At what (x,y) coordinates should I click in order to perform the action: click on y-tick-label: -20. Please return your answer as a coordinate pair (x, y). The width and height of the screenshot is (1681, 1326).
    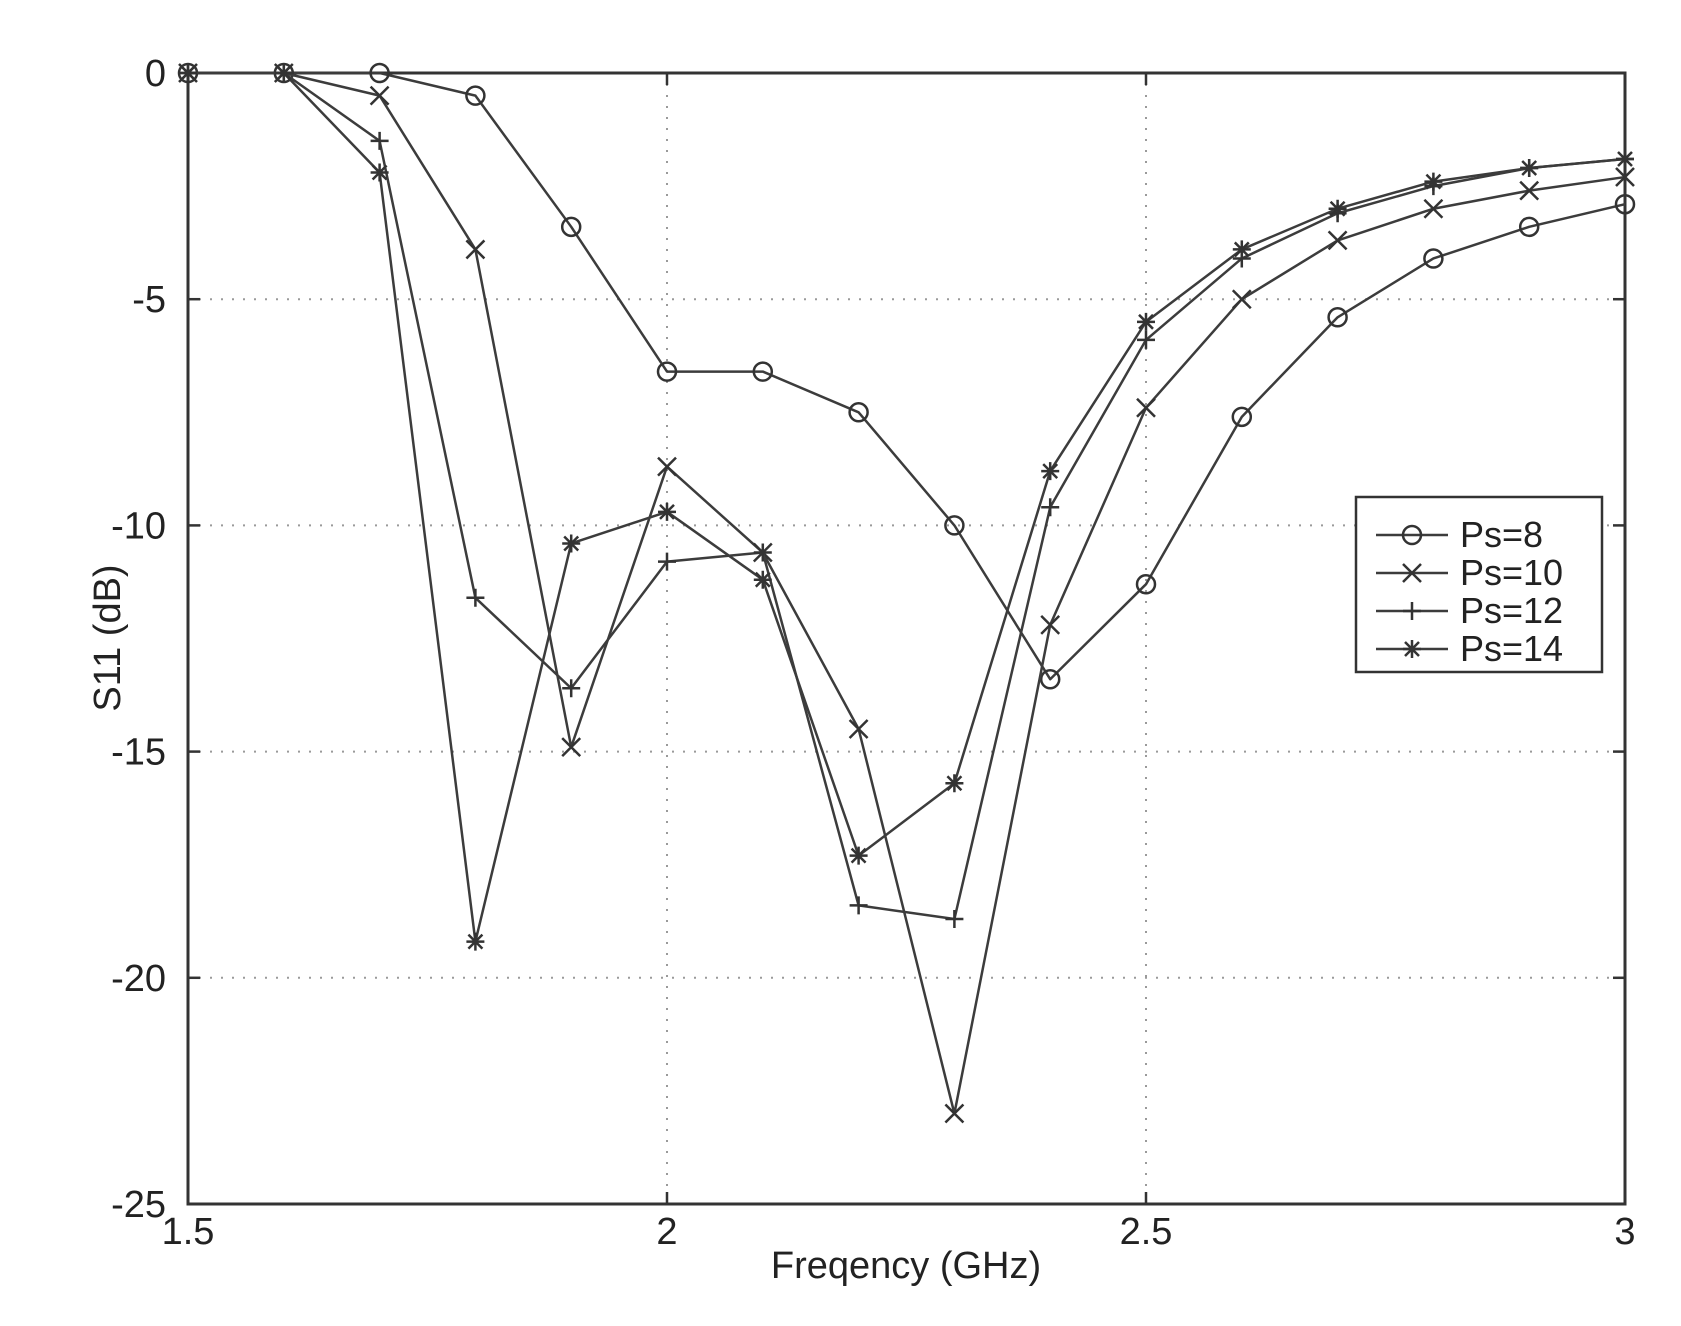
    Looking at the image, I should click on (138, 979).